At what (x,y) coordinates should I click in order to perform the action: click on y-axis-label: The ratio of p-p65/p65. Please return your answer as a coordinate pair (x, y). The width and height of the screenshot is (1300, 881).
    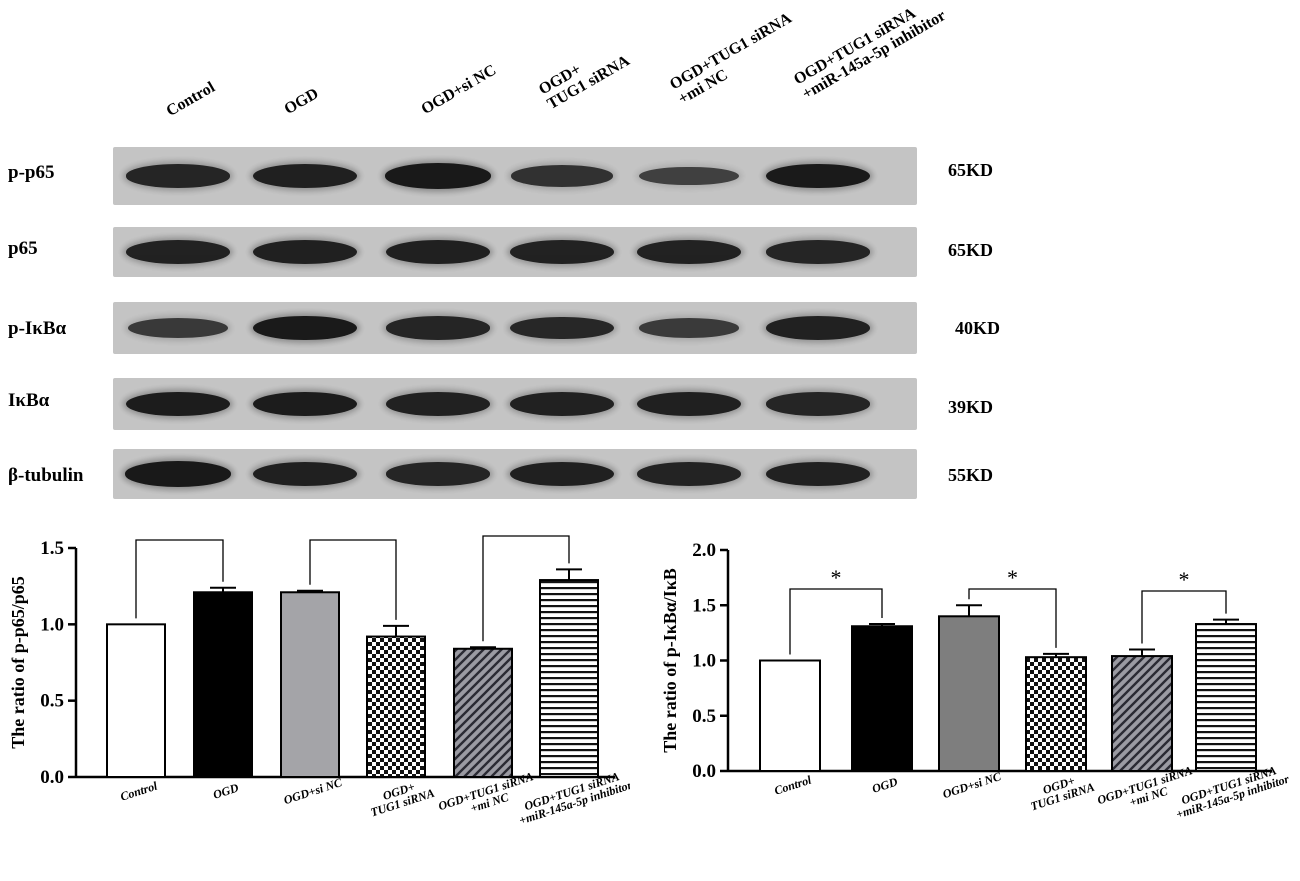
    Looking at the image, I should click on (18, 662).